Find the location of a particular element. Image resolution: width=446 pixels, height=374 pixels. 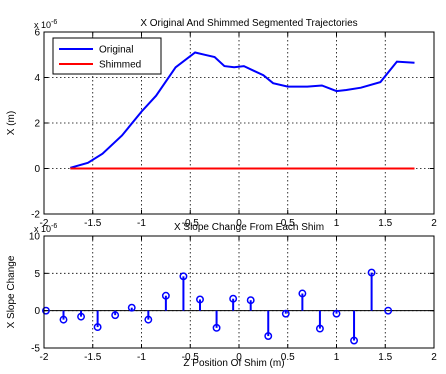

legend-box is located at coordinates (107, 56).